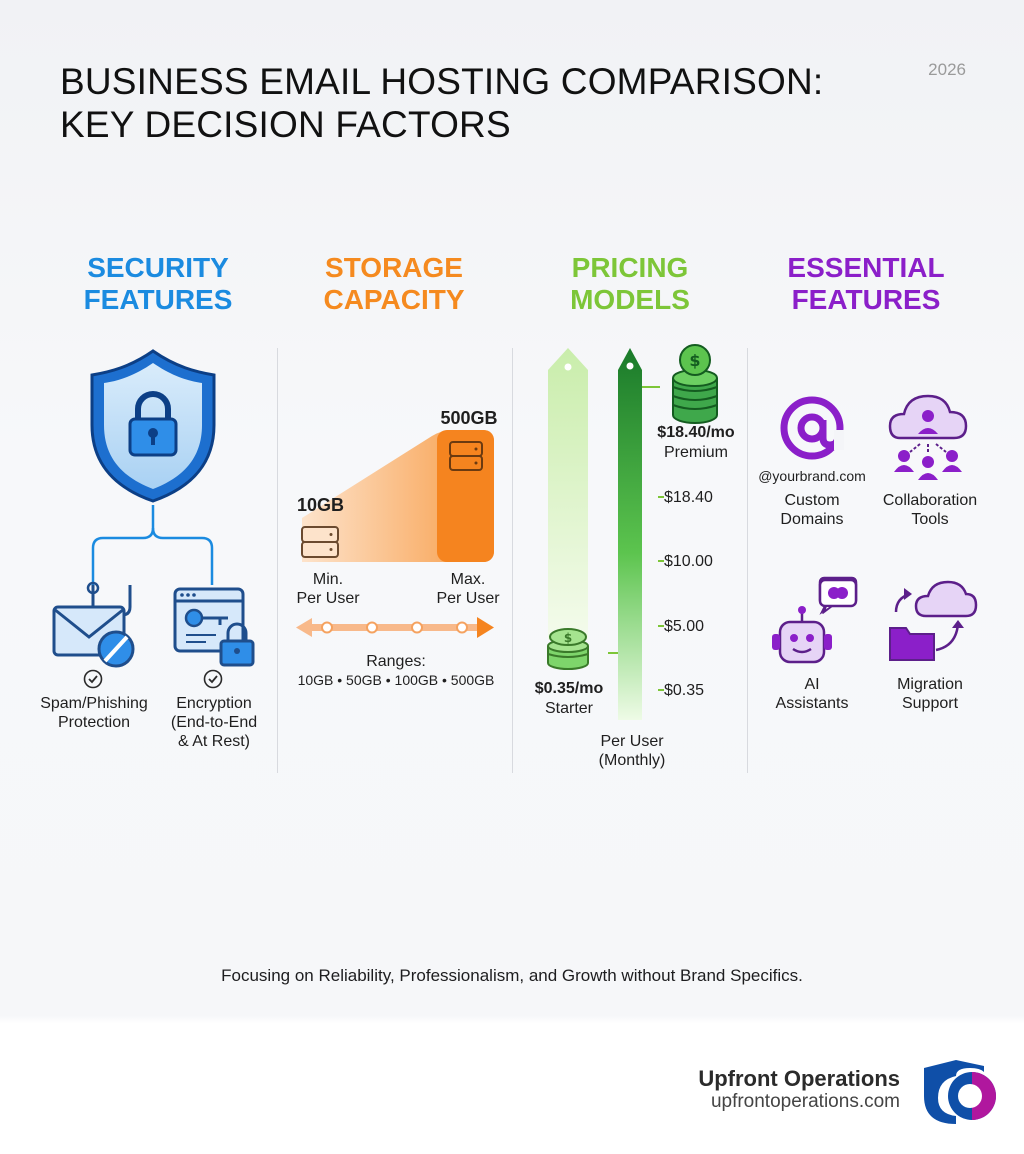  What do you see at coordinates (812, 703) in the screenshot?
I see `label-line: Assistants` at bounding box center [812, 703].